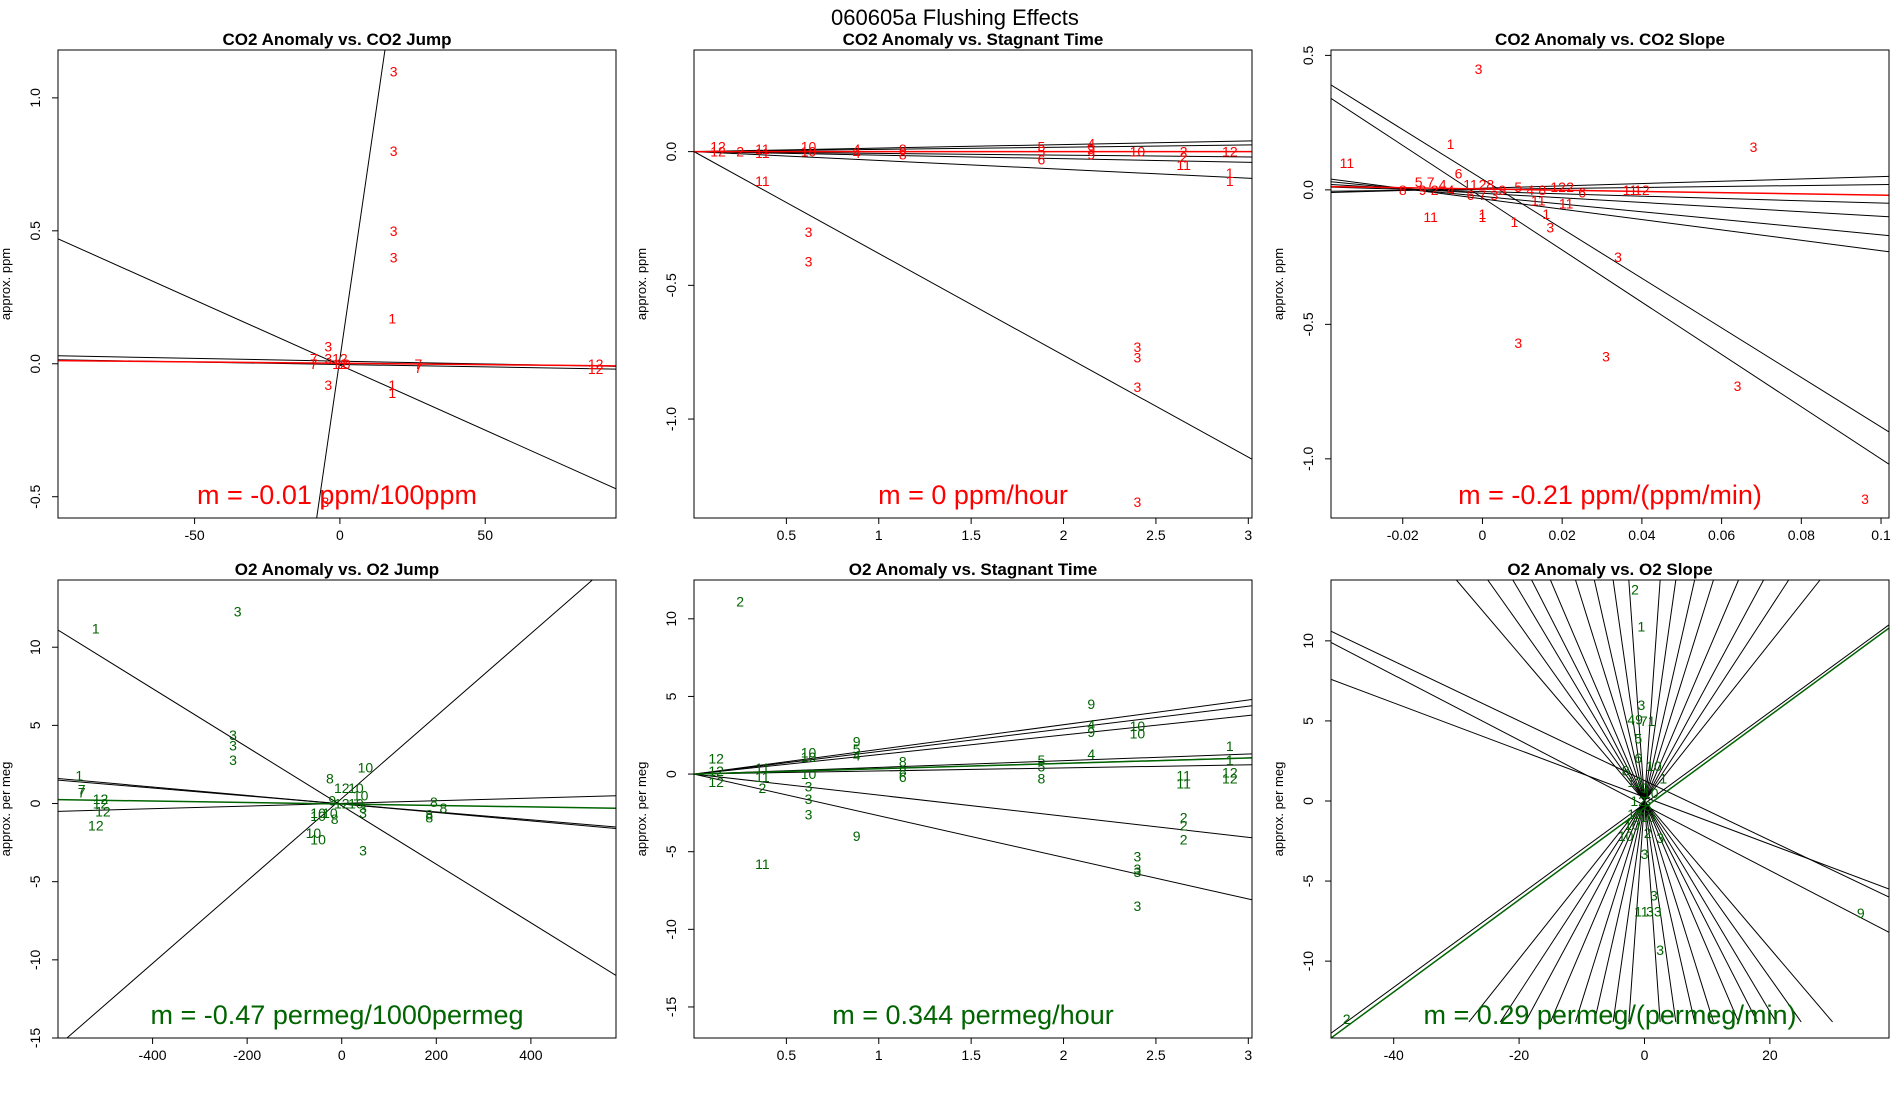 The height and width of the screenshot is (1100, 1900). Describe the element at coordinates (329, 809) in the screenshot. I see `panel4-fit-line` at that location.